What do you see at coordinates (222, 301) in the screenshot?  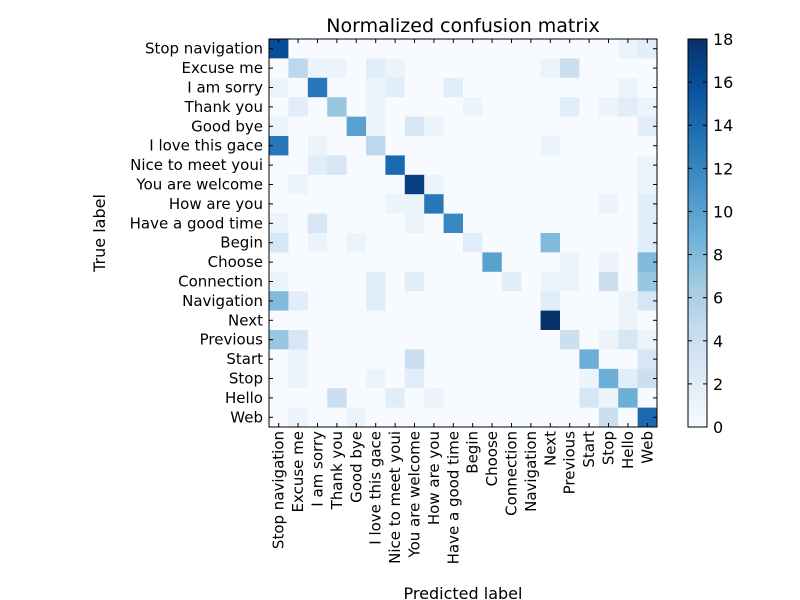 I see `y-tick-label: Navigation` at bounding box center [222, 301].